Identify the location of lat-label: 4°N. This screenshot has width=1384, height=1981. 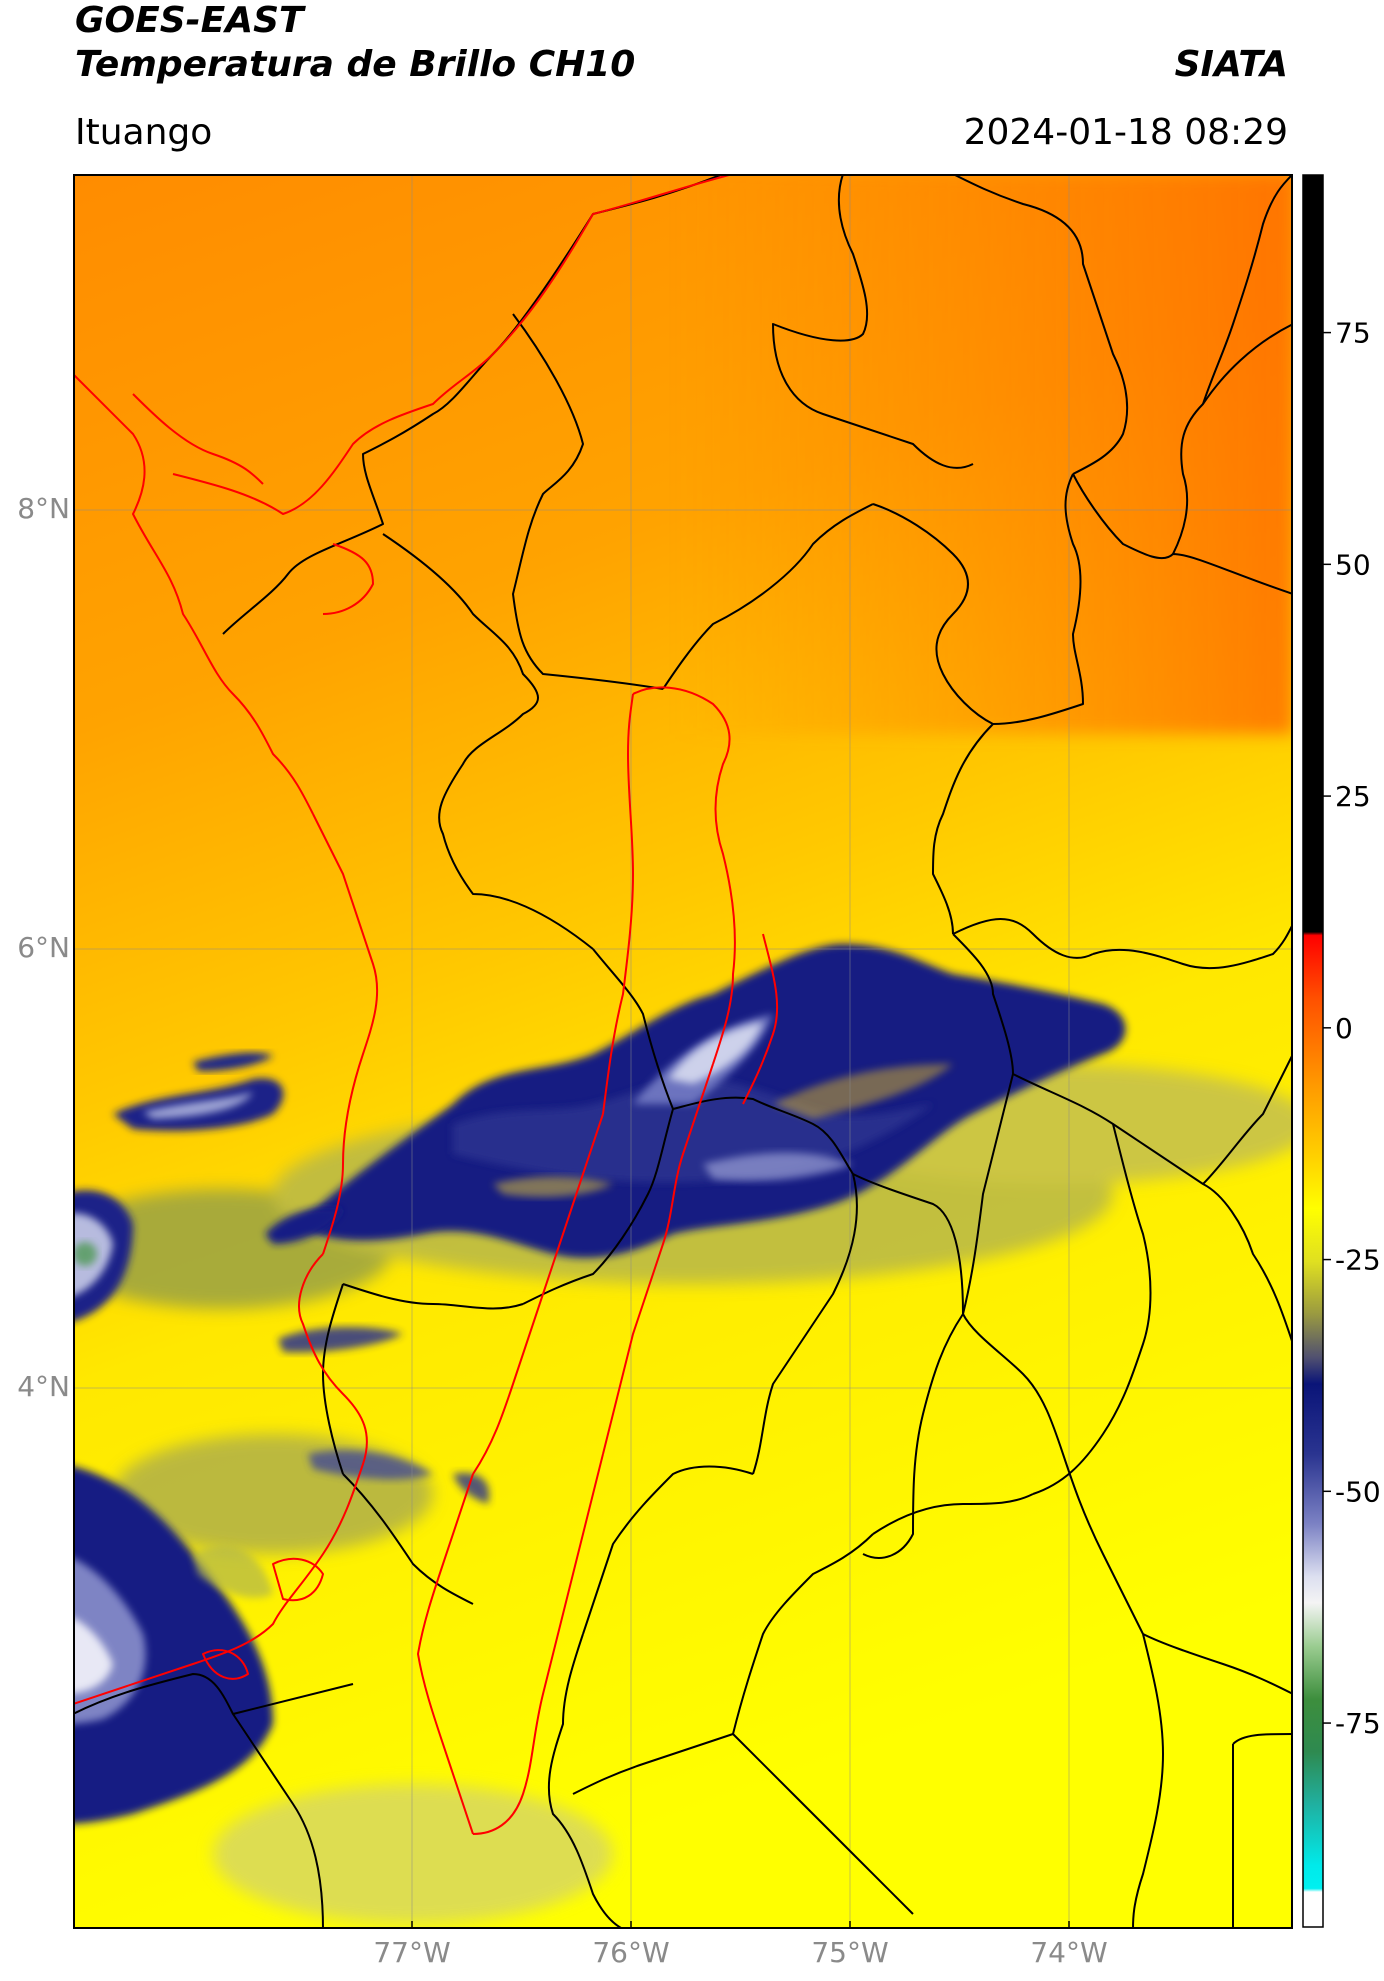
(43, 1386).